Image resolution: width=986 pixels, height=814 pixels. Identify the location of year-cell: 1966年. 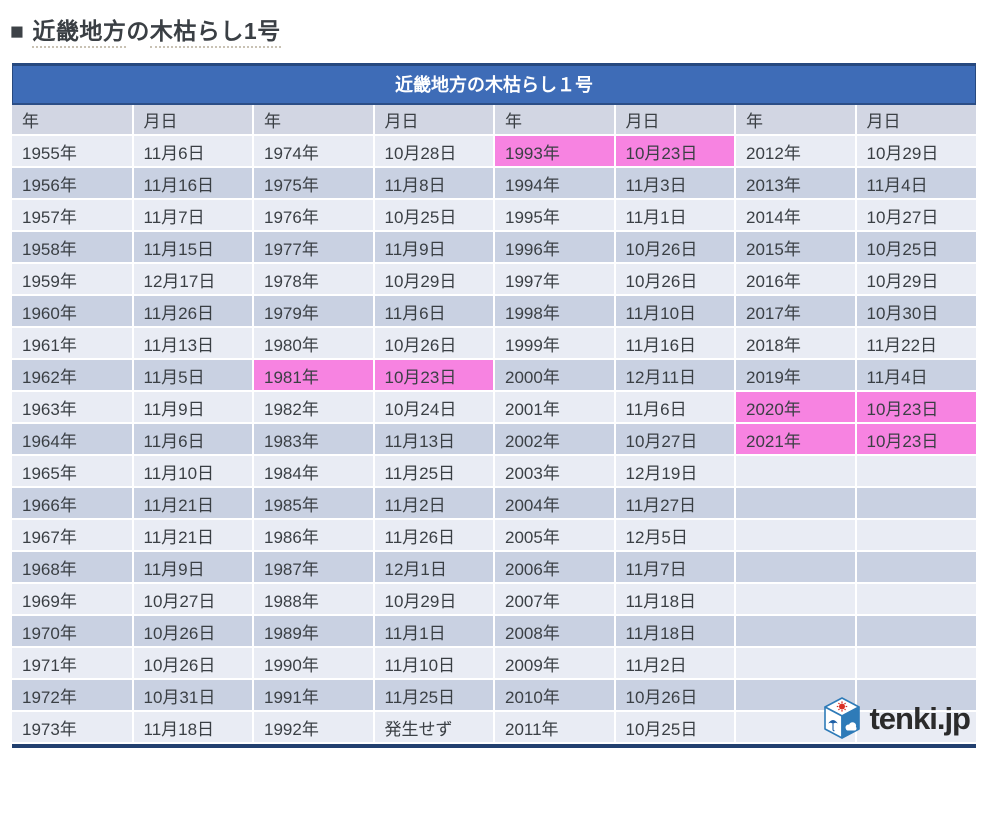
(73, 503).